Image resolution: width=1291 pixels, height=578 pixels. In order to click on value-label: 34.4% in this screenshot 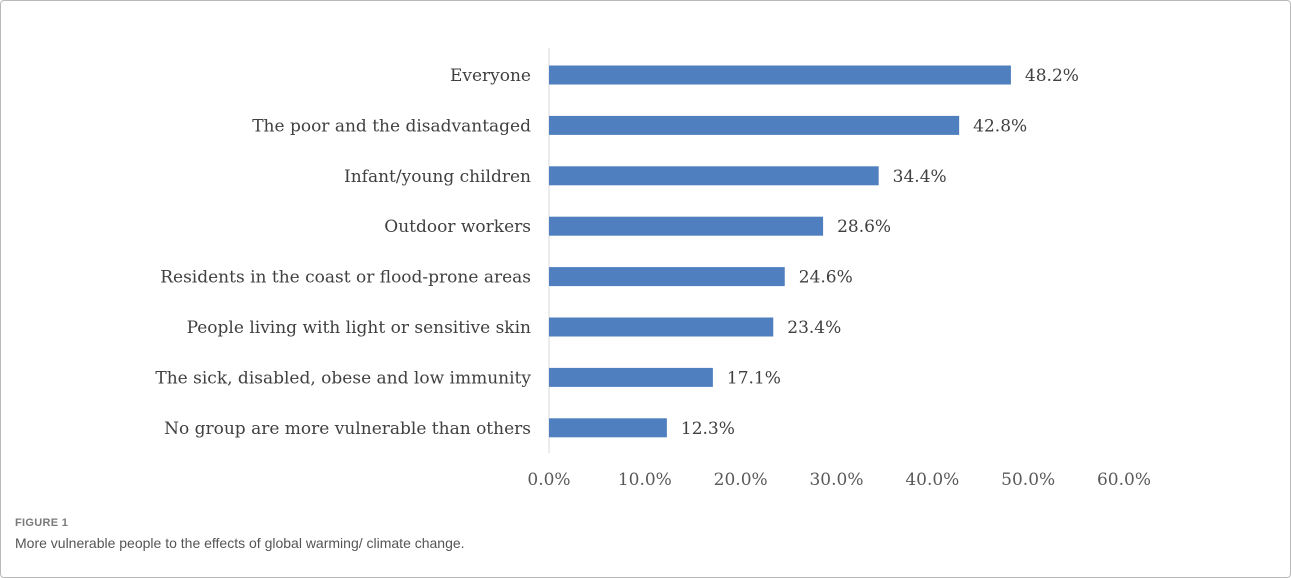, I will do `click(920, 177)`.